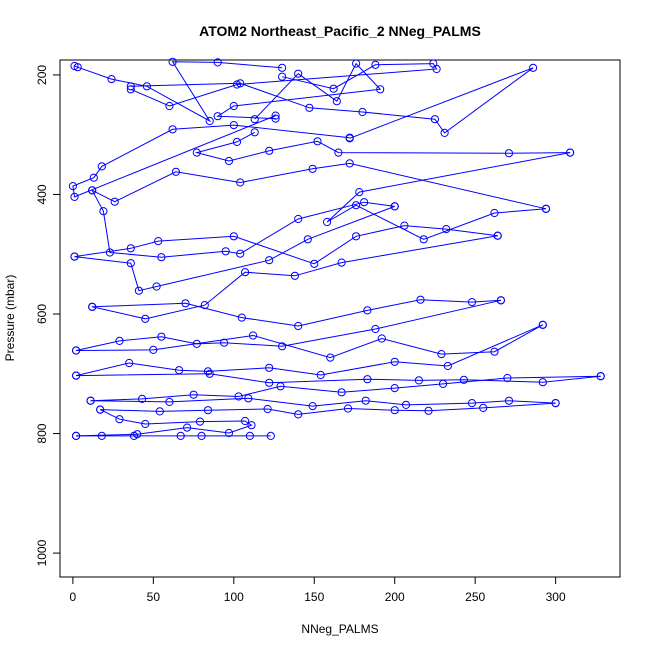 This screenshot has height=650, width=650. What do you see at coordinates (73, 597) in the screenshot?
I see `x-tick-label: 0` at bounding box center [73, 597].